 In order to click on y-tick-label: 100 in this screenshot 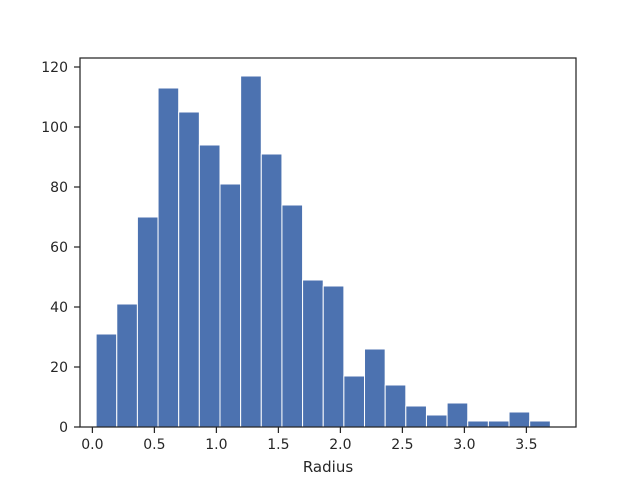, I will do `click(54, 128)`.